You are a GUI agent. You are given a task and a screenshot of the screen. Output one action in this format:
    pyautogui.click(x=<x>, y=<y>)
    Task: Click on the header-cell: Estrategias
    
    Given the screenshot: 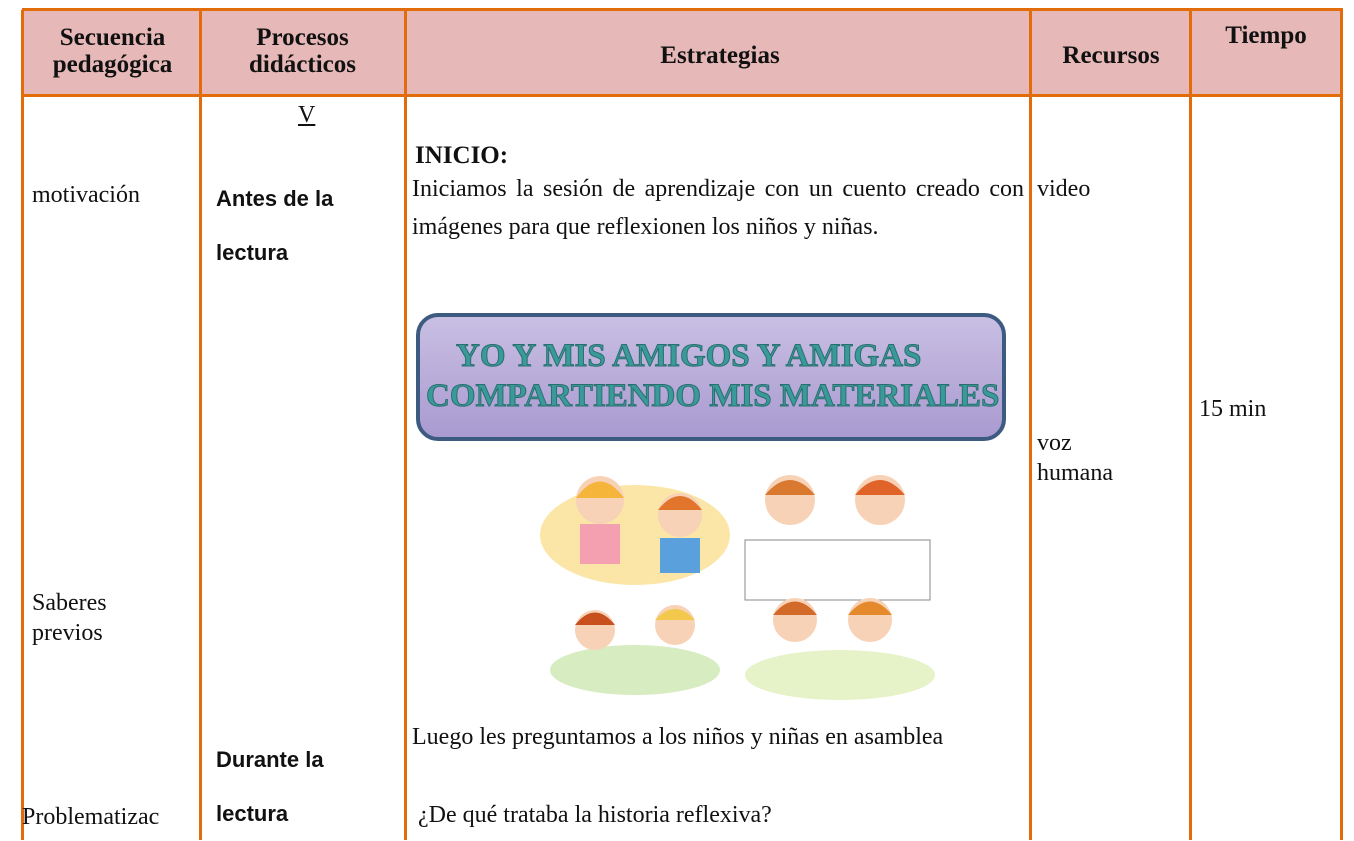 What is the action you would take?
    pyautogui.click(x=720, y=55)
    